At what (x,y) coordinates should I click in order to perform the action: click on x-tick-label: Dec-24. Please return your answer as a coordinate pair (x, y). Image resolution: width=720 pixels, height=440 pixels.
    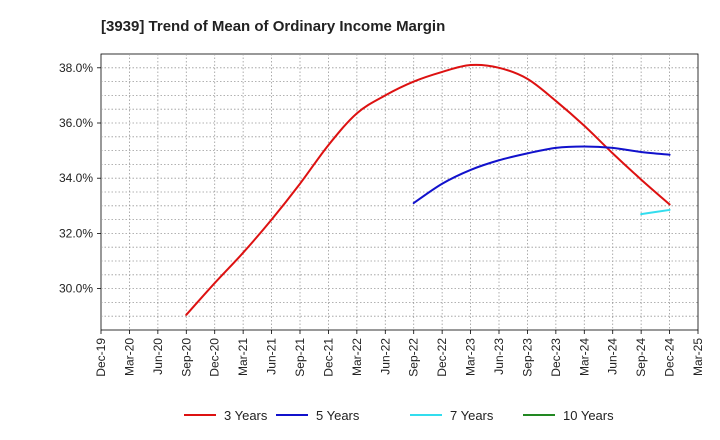
    Looking at the image, I should click on (670, 357).